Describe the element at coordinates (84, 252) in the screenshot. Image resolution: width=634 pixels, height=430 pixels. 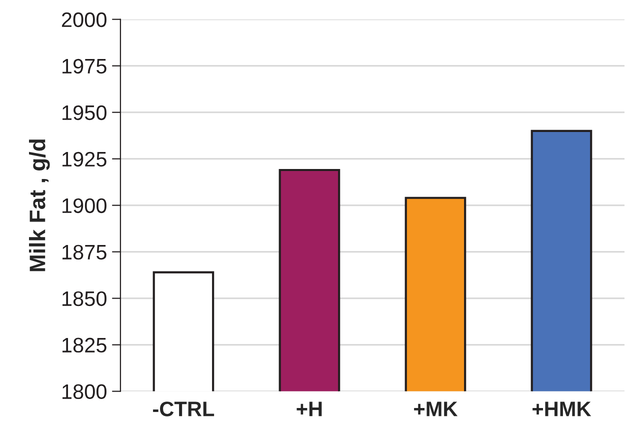
I see `y-tick-label: 1875` at that location.